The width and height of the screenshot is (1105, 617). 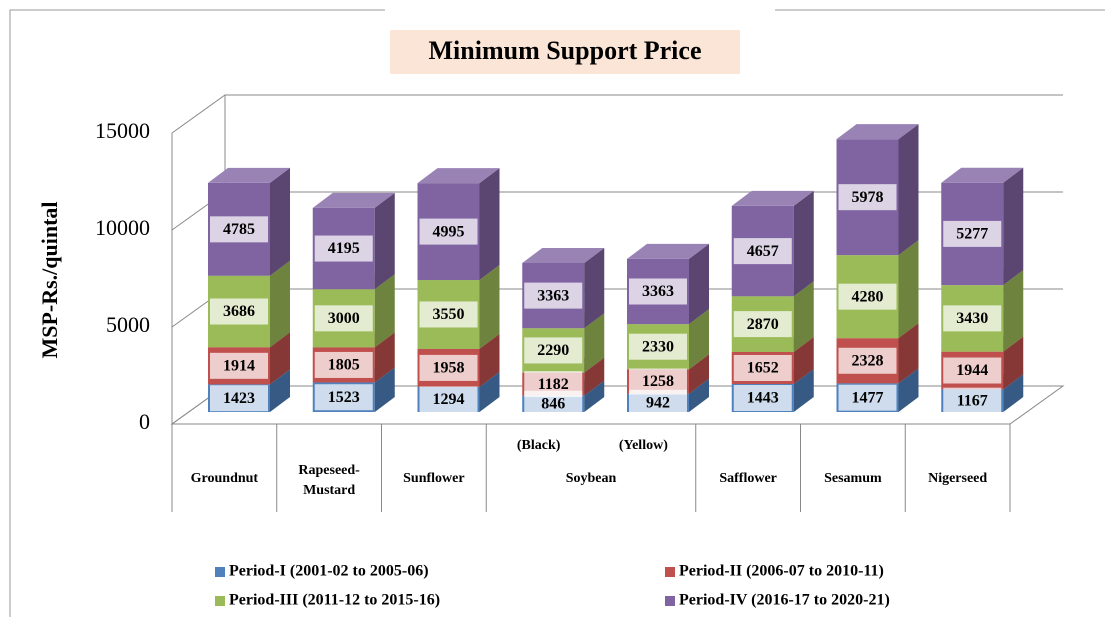 I want to click on value-label: 3686, so click(x=239, y=311).